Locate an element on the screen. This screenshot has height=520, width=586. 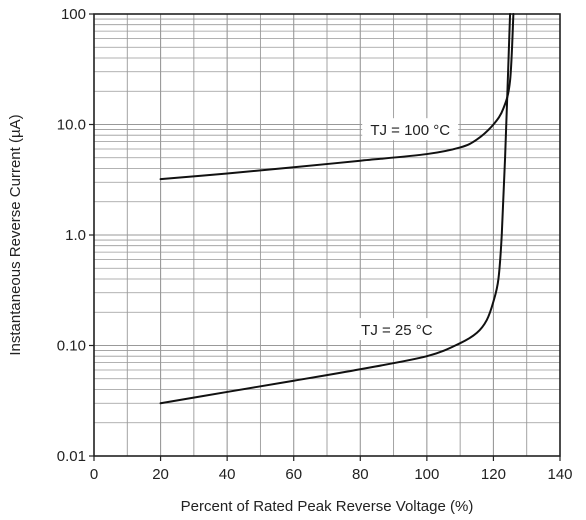
x-tick-label: 40 is located at coordinates (227, 474).